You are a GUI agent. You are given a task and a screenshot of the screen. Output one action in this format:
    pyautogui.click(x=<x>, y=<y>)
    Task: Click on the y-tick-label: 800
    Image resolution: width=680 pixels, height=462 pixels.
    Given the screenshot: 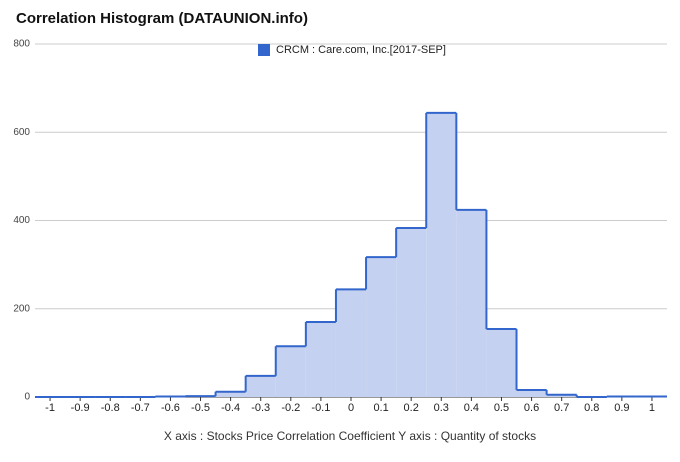 What is the action you would take?
    pyautogui.click(x=21, y=44)
    